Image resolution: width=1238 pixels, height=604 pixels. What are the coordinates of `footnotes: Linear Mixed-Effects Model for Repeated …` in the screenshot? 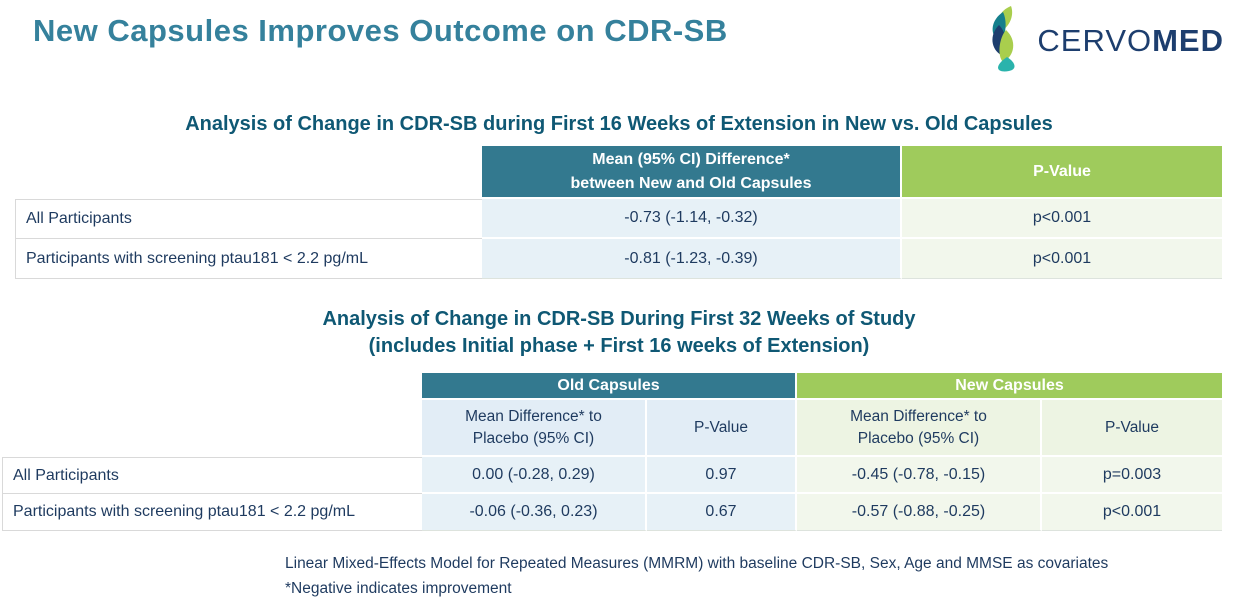 It's located at (696, 576).